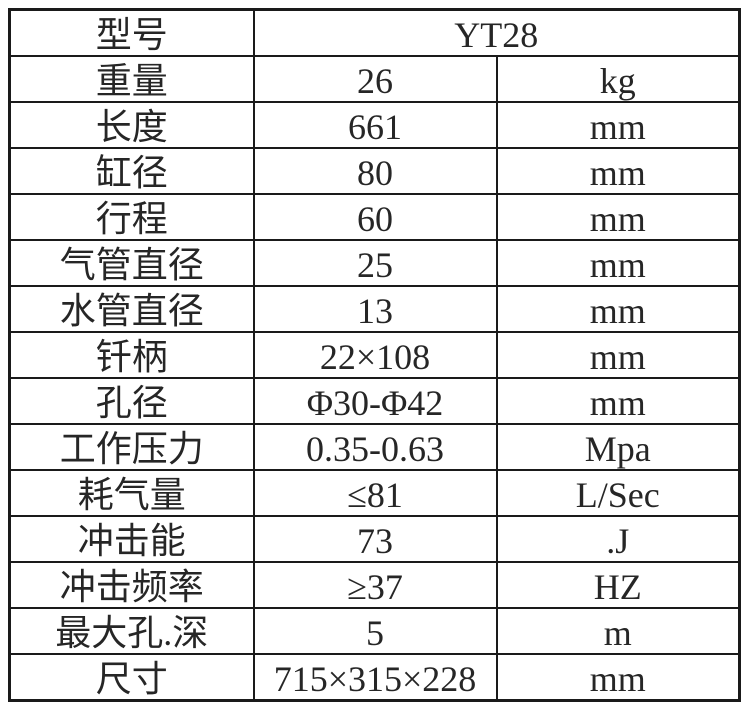  I want to click on spec-unit: .J, so click(618, 539).